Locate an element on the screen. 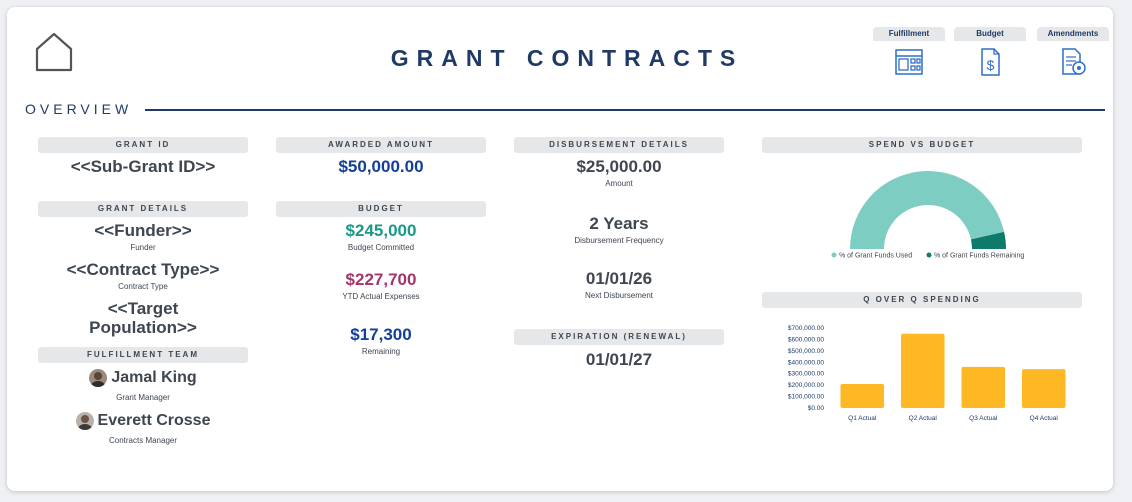 The width and height of the screenshot is (1132, 502). member-name: Everett Crosse is located at coordinates (154, 420).